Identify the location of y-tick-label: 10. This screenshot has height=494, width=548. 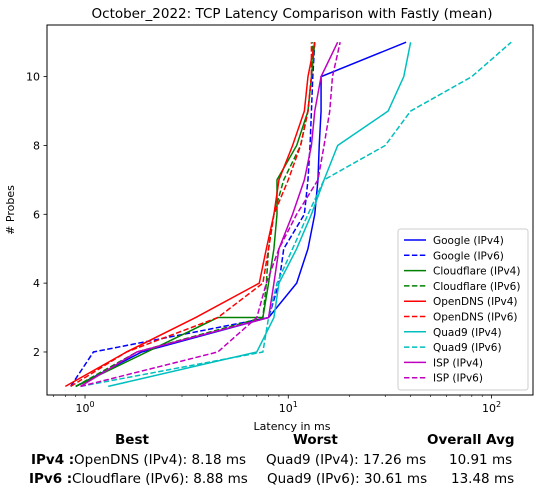
(33, 77).